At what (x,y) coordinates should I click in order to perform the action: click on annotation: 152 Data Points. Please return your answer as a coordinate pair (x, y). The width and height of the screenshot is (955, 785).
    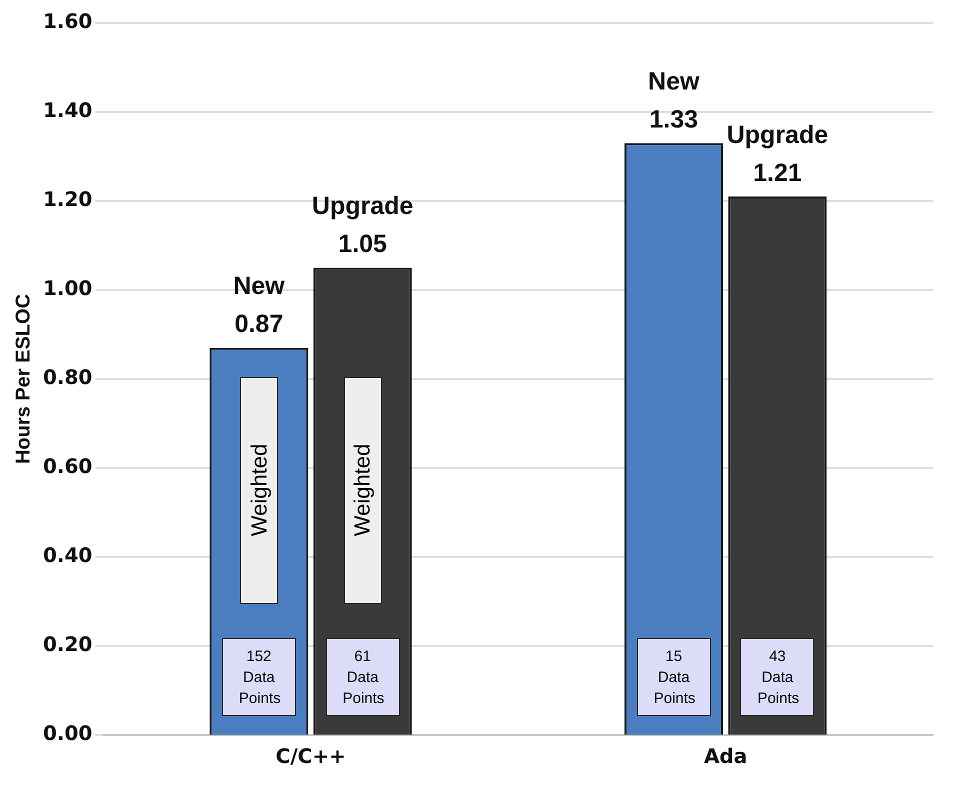
    Looking at the image, I should click on (259, 677).